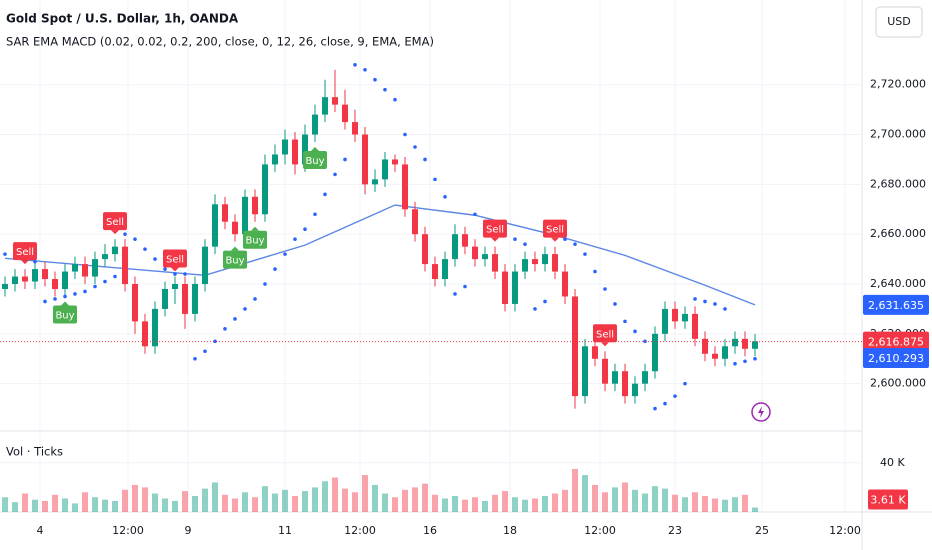  What do you see at coordinates (600, 530) in the screenshot?
I see `x-tick-label: 12:00` at bounding box center [600, 530].